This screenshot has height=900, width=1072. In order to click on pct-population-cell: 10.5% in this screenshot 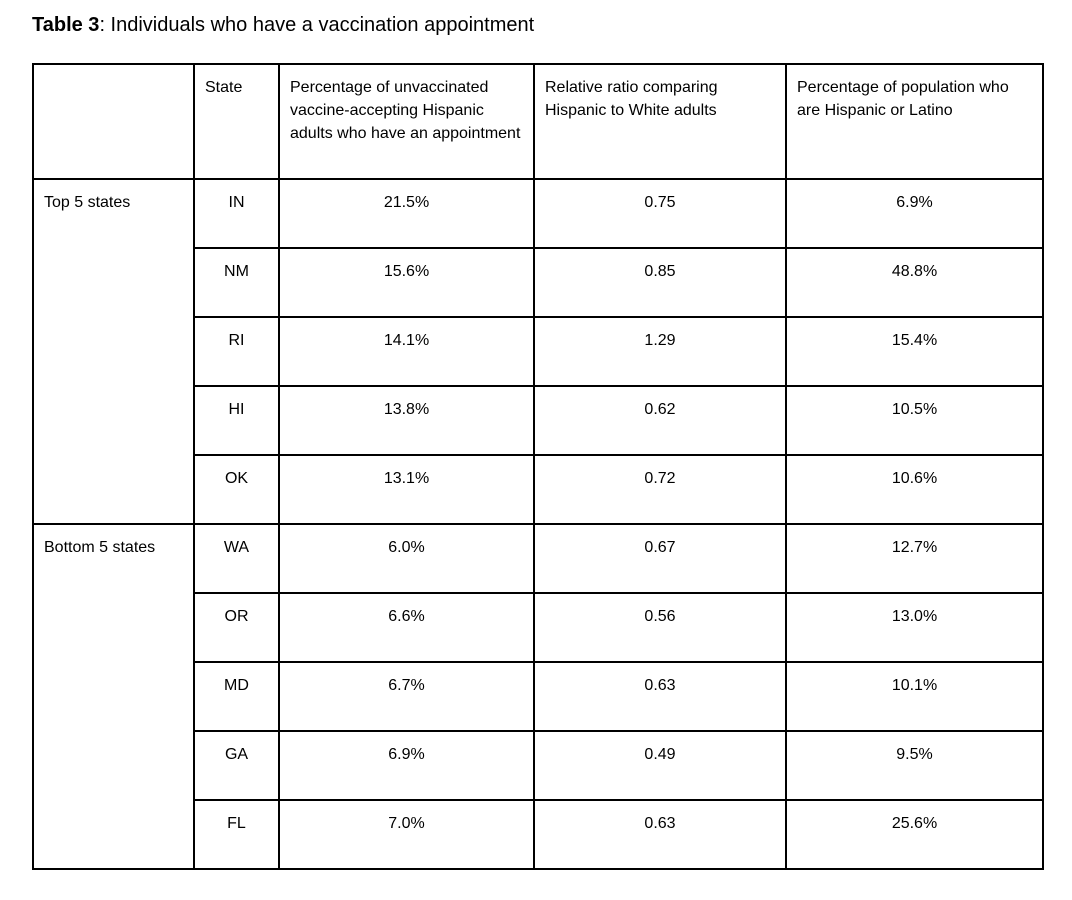, I will do `click(914, 420)`.